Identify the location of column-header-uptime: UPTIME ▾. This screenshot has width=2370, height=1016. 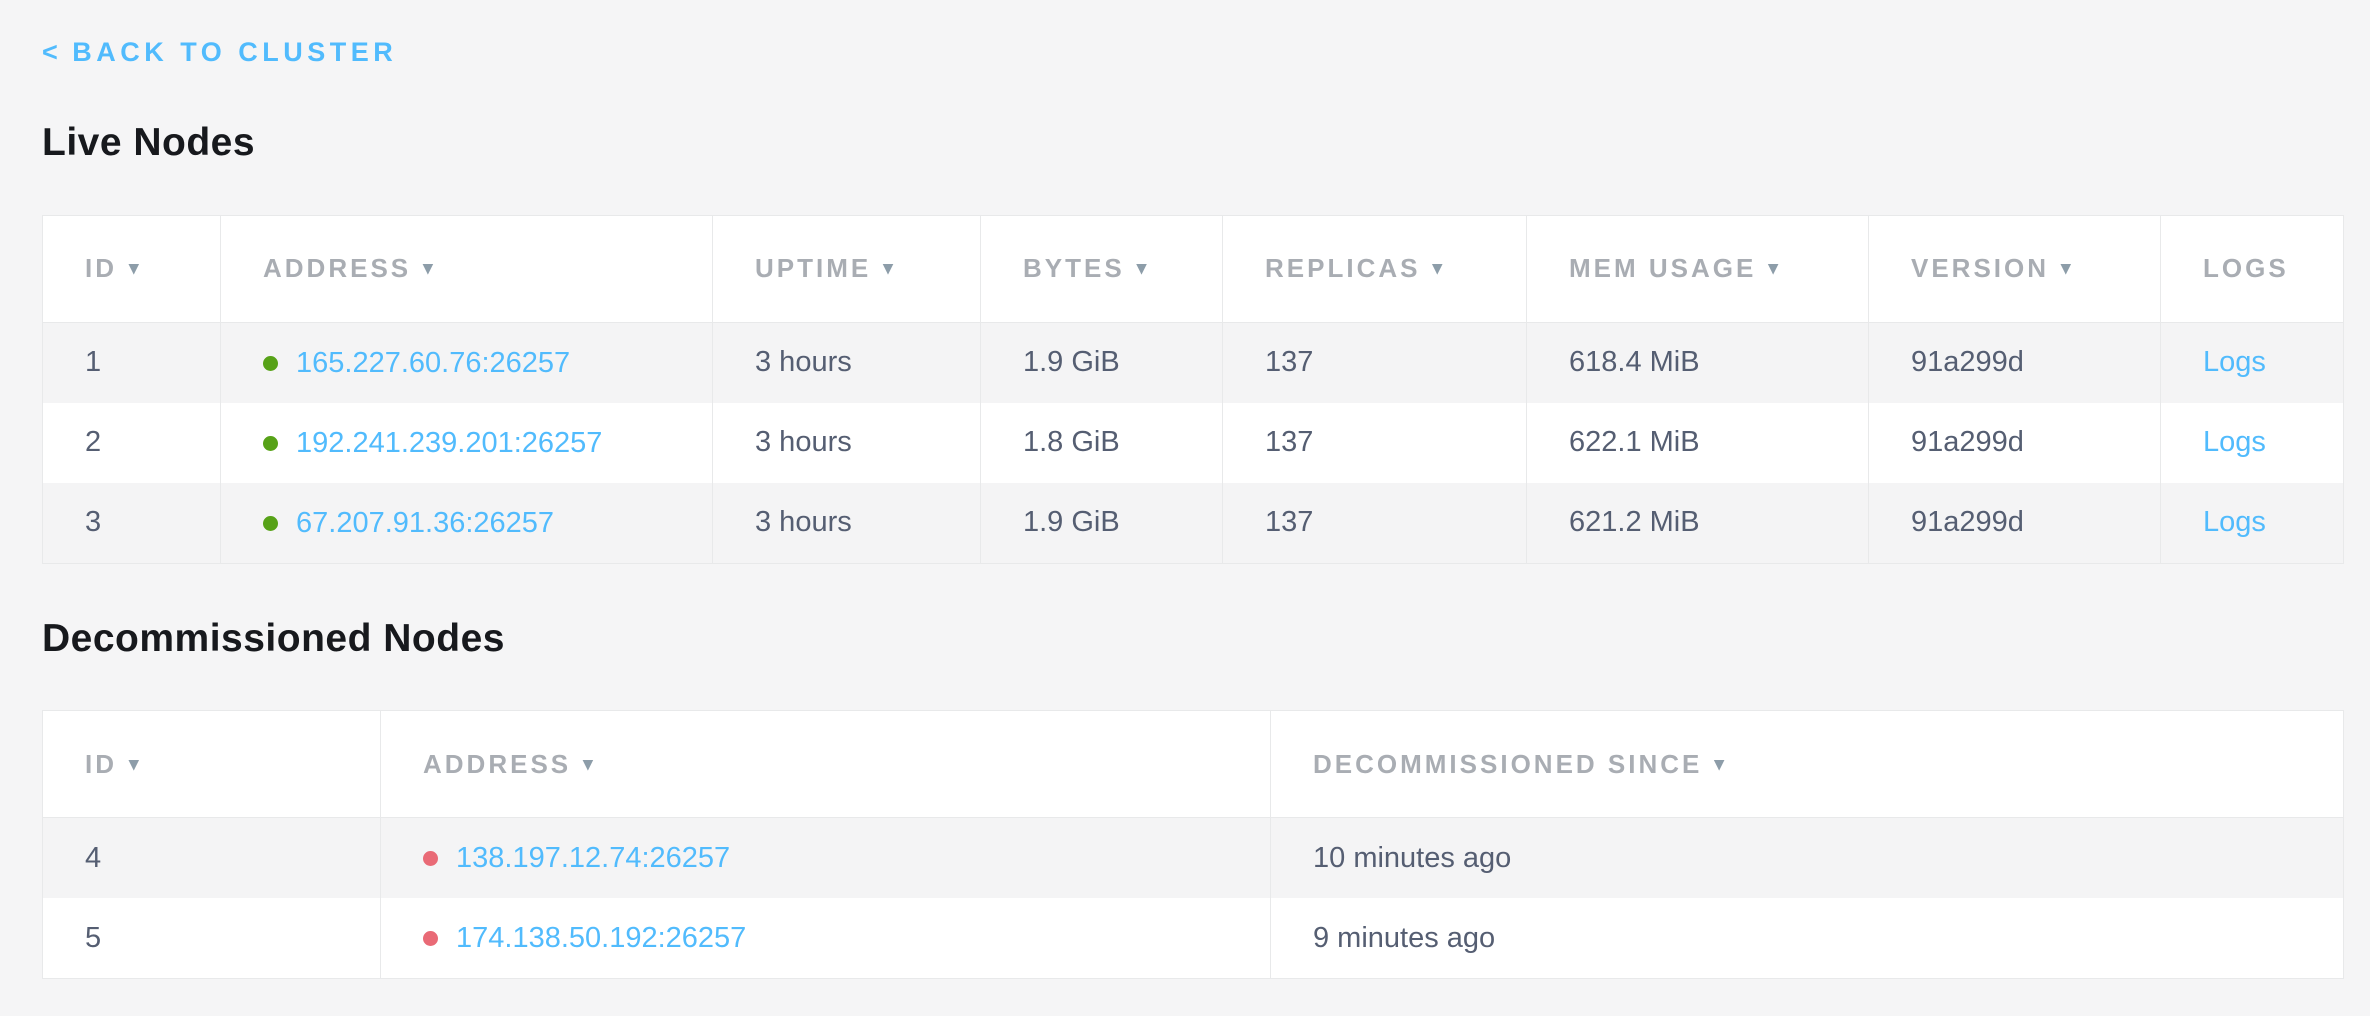
(846, 268).